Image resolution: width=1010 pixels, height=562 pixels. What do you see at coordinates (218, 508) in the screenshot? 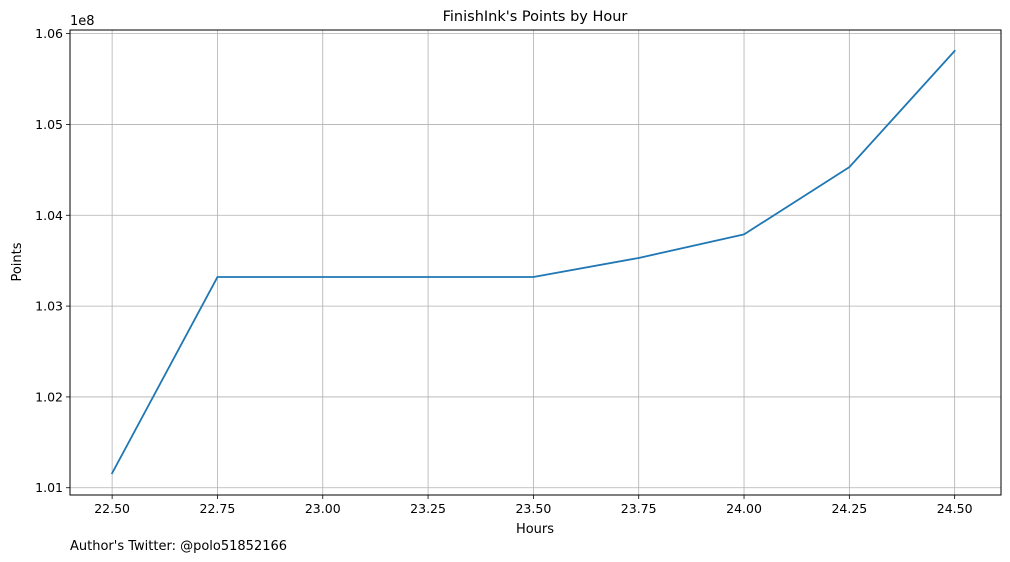
I see `x-tick-label: 22.75` at bounding box center [218, 508].